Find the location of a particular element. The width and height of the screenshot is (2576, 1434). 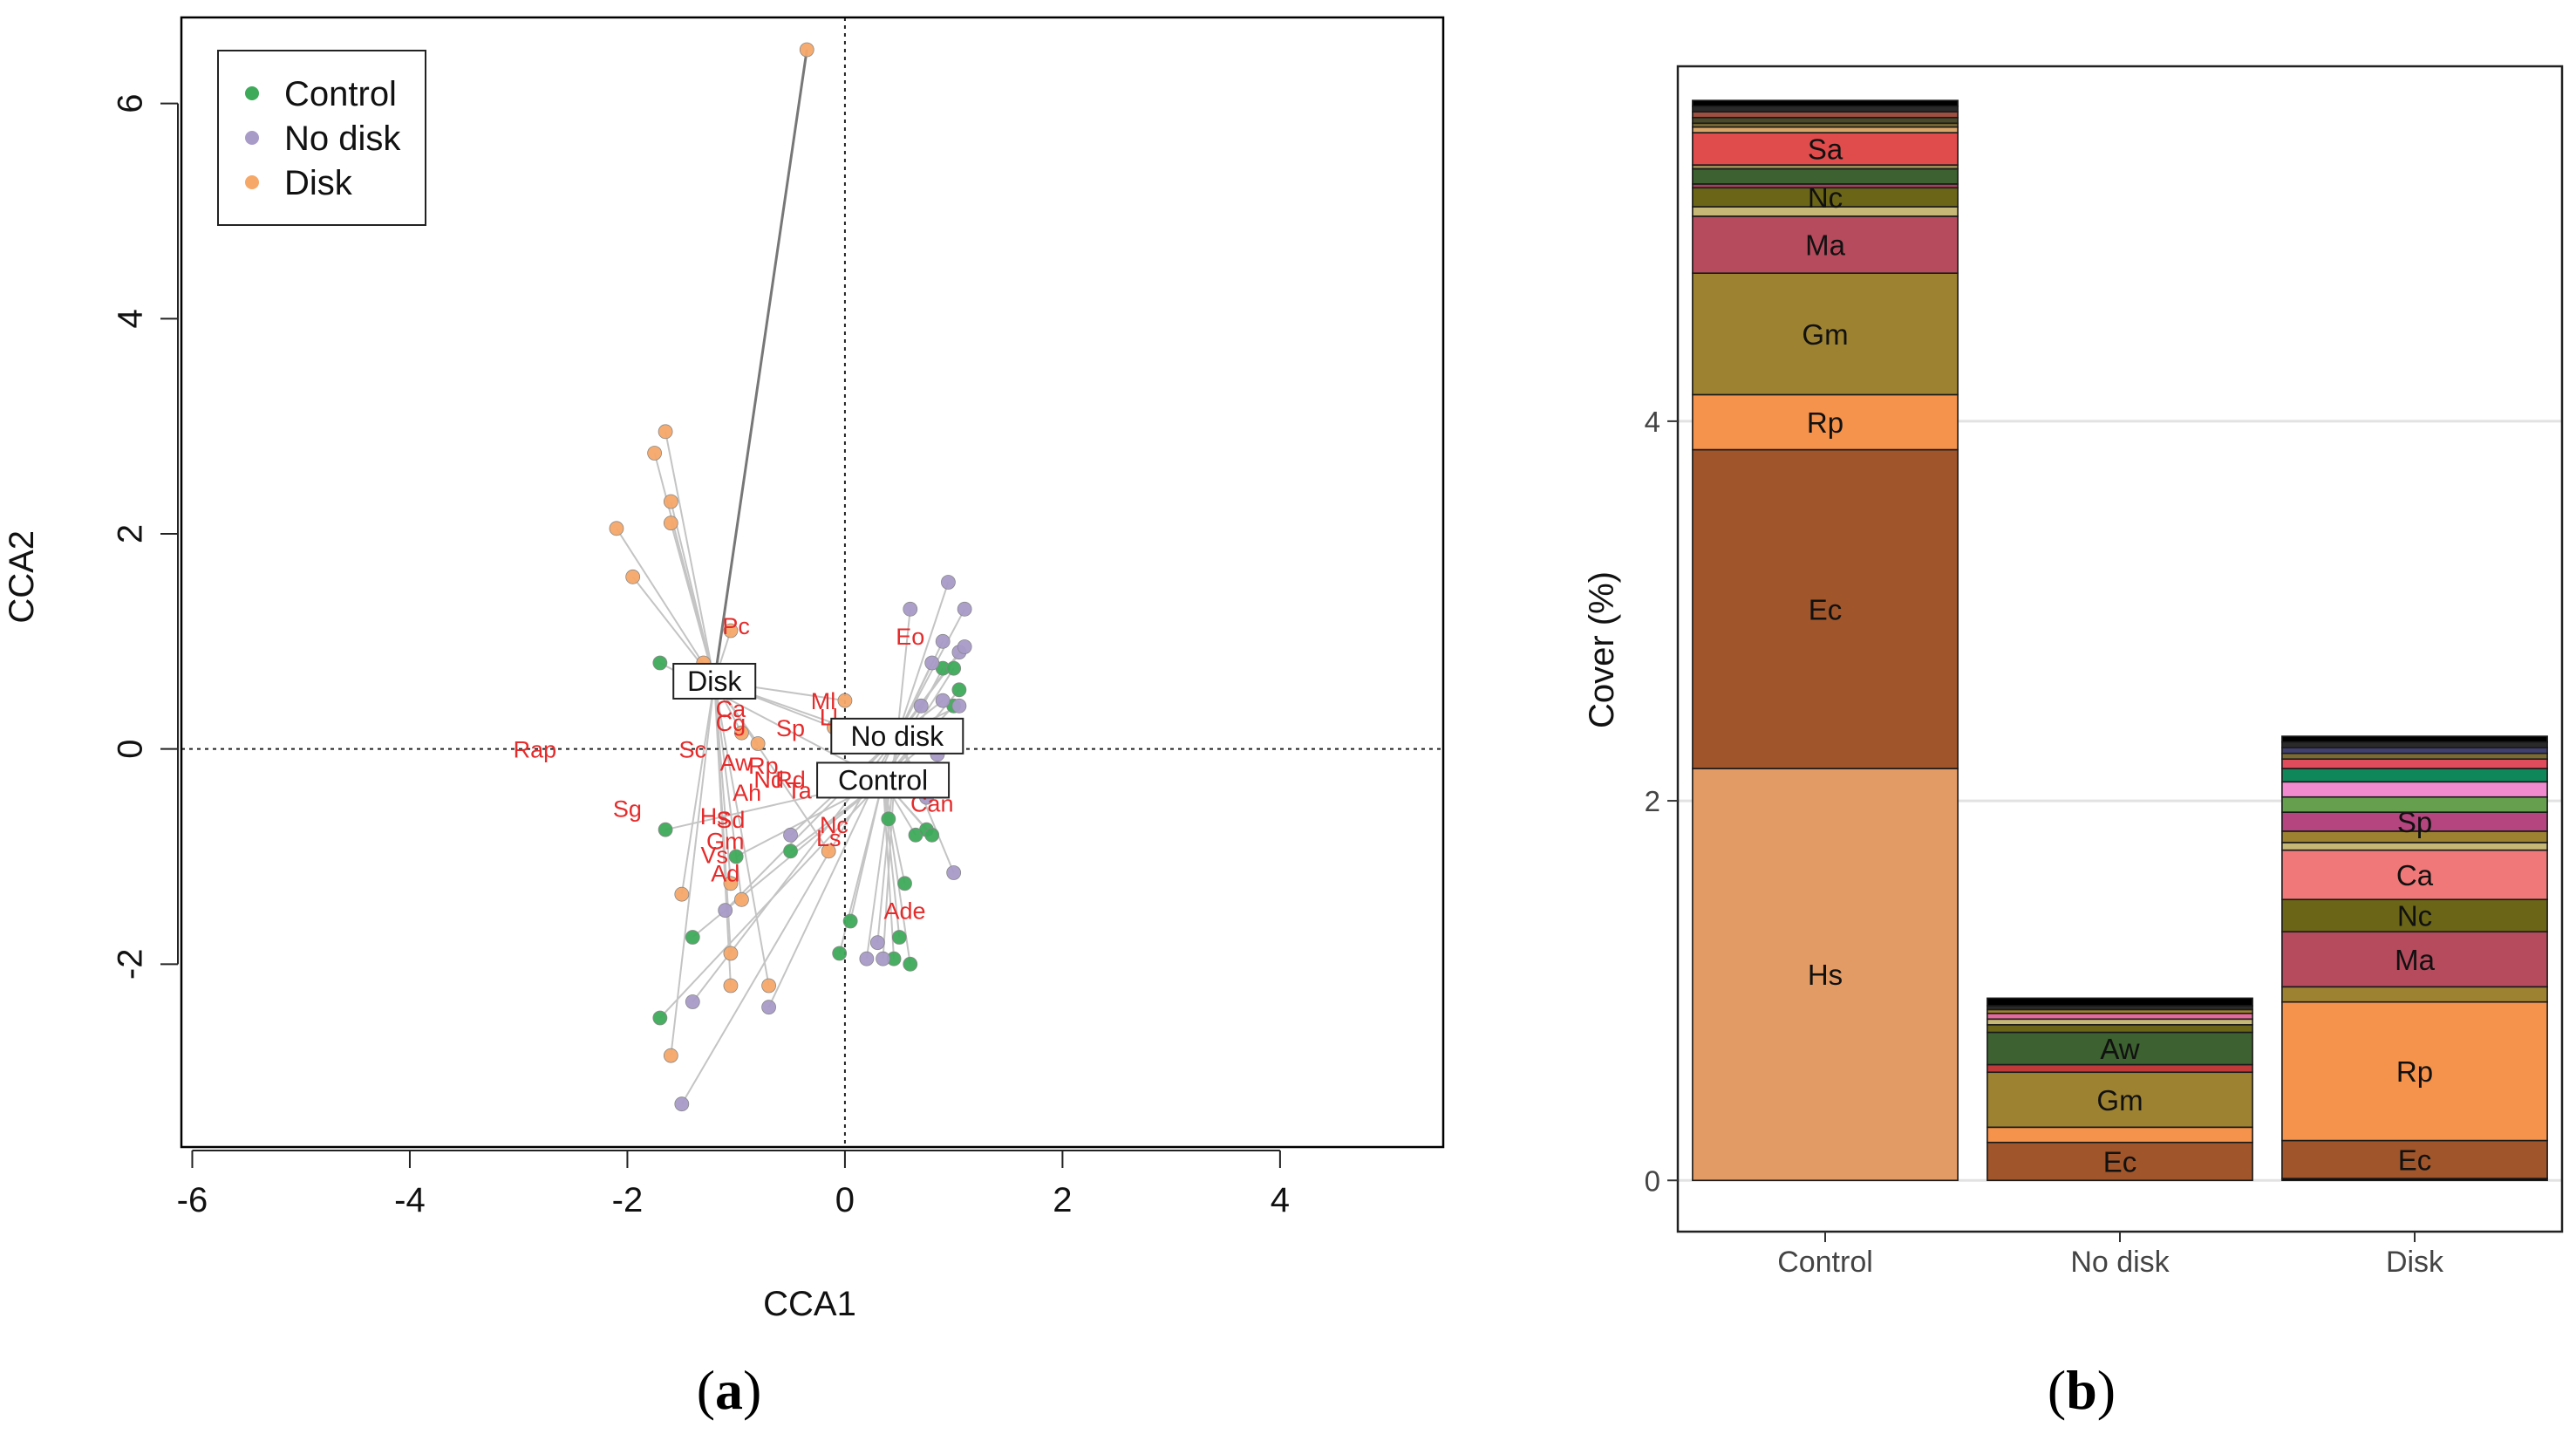

panel-label-a-close: ) is located at coordinates (752, 1390).